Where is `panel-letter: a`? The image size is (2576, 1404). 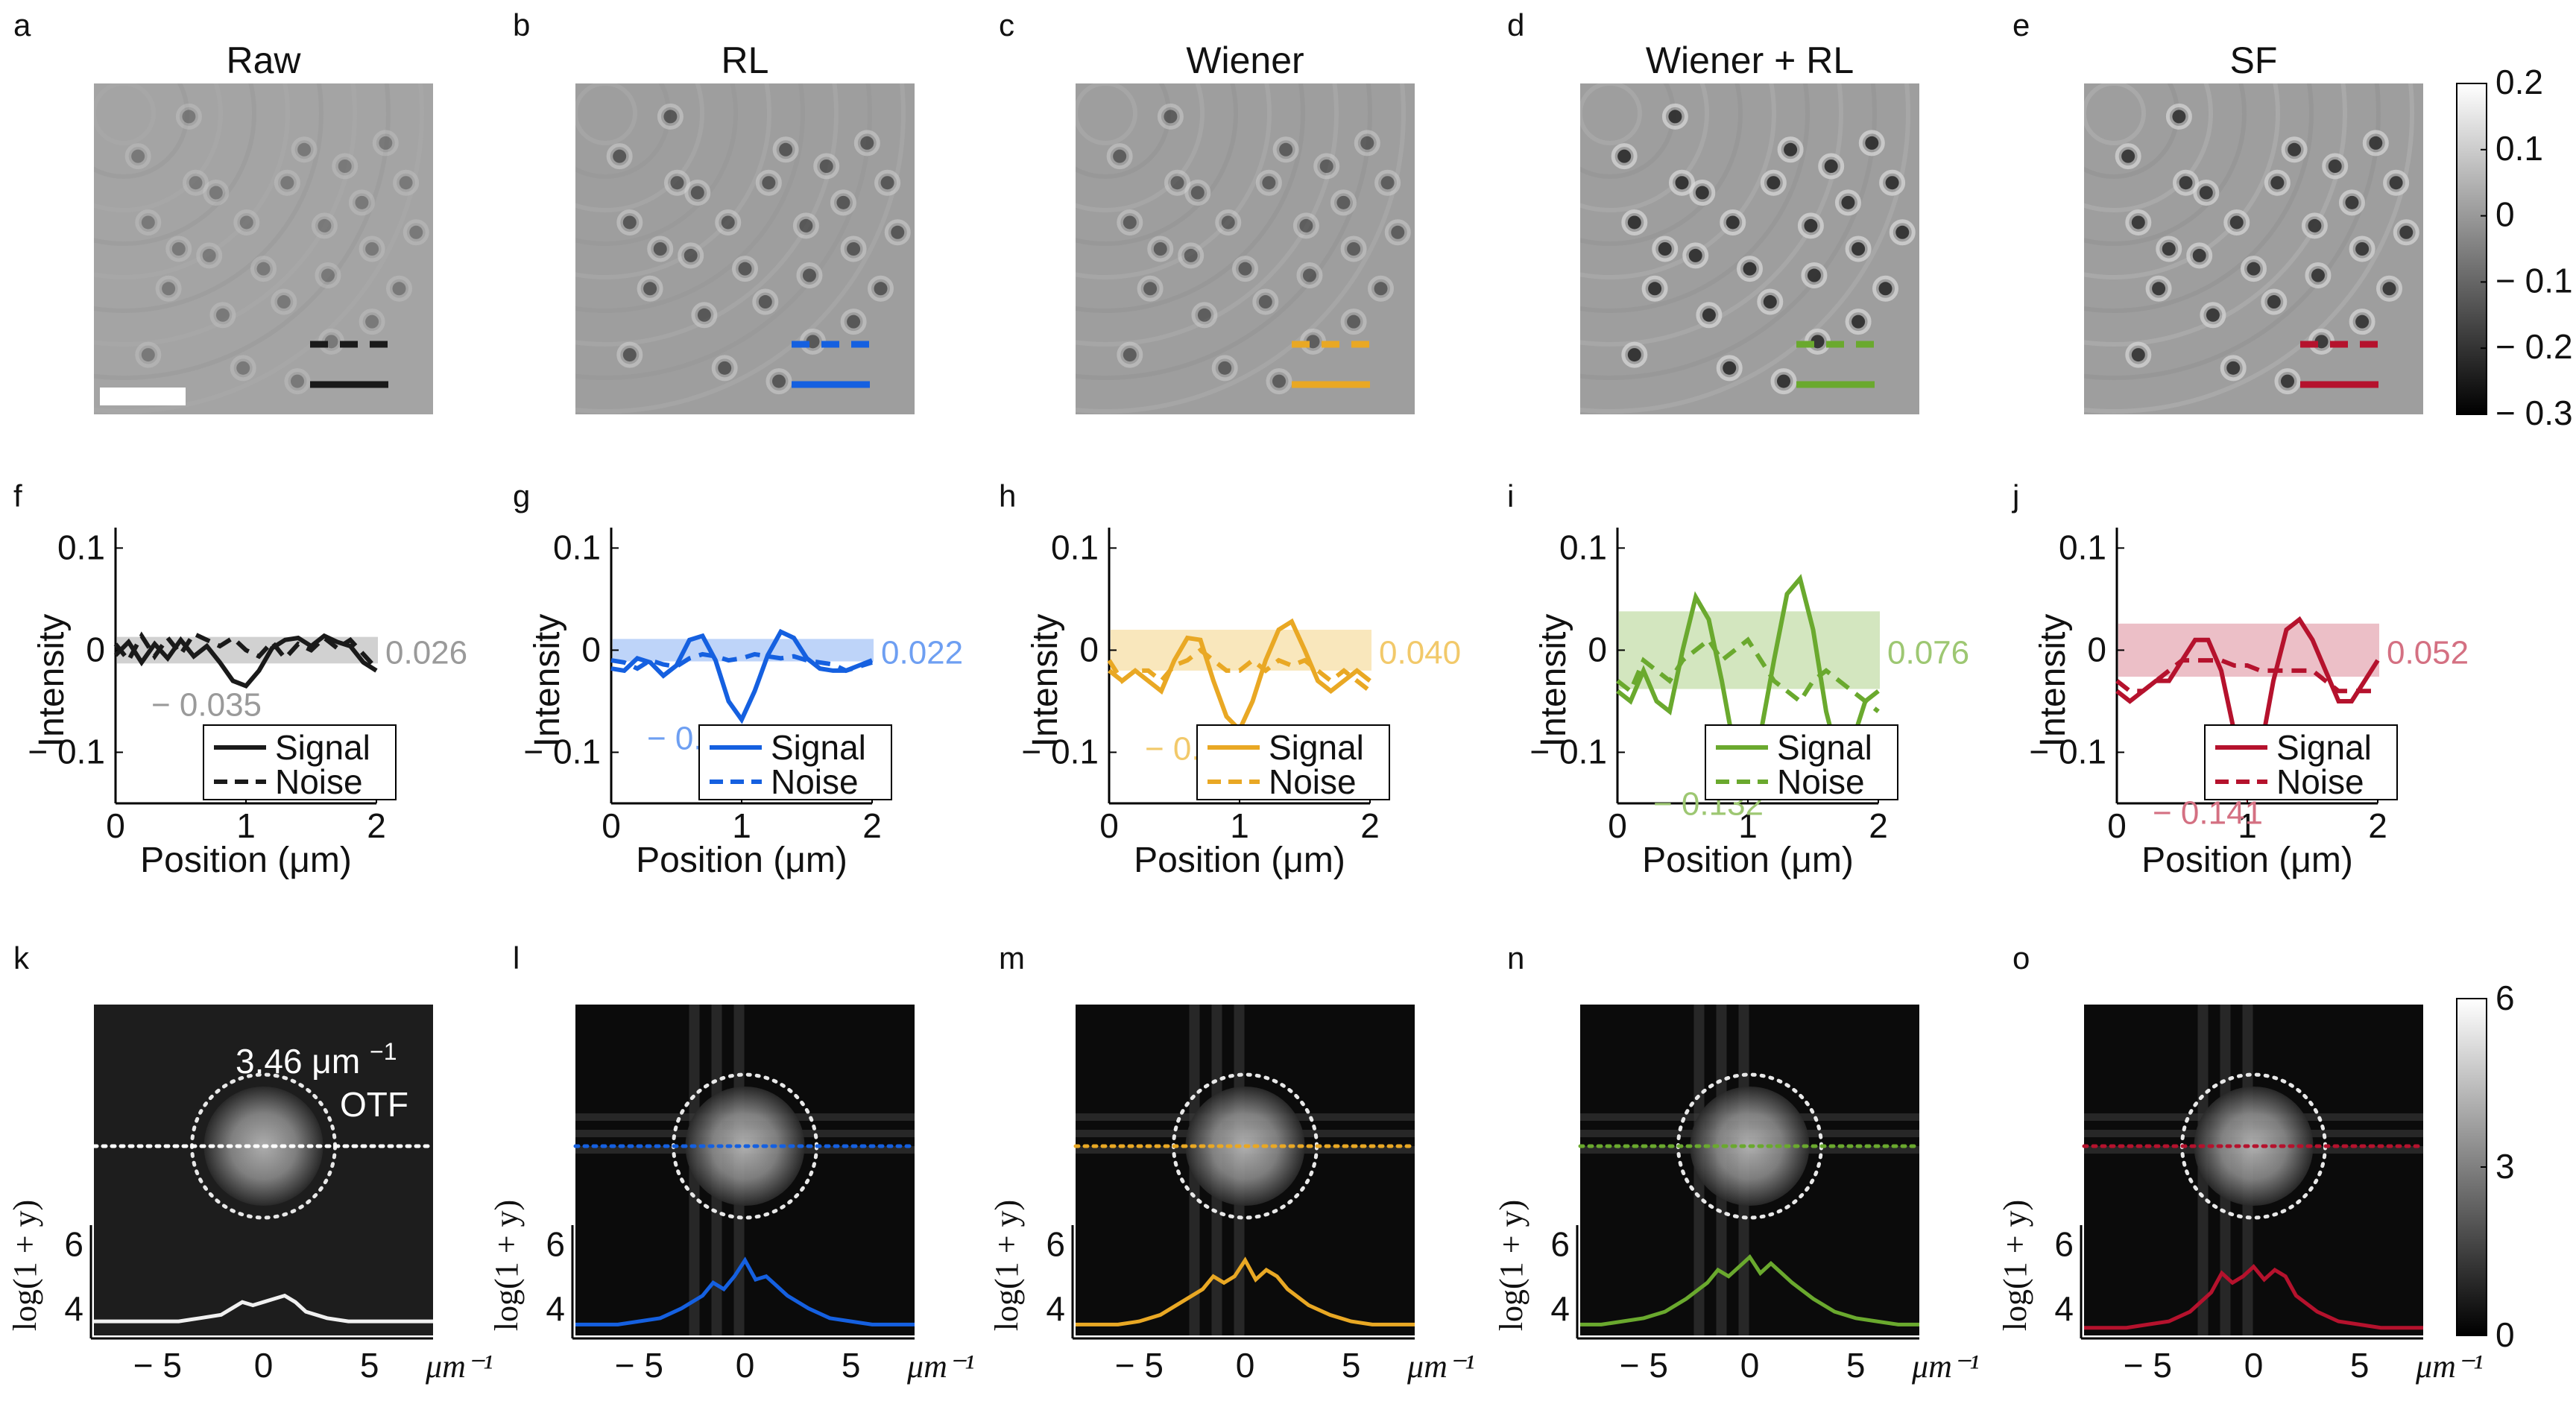 panel-letter: a is located at coordinates (22, 24).